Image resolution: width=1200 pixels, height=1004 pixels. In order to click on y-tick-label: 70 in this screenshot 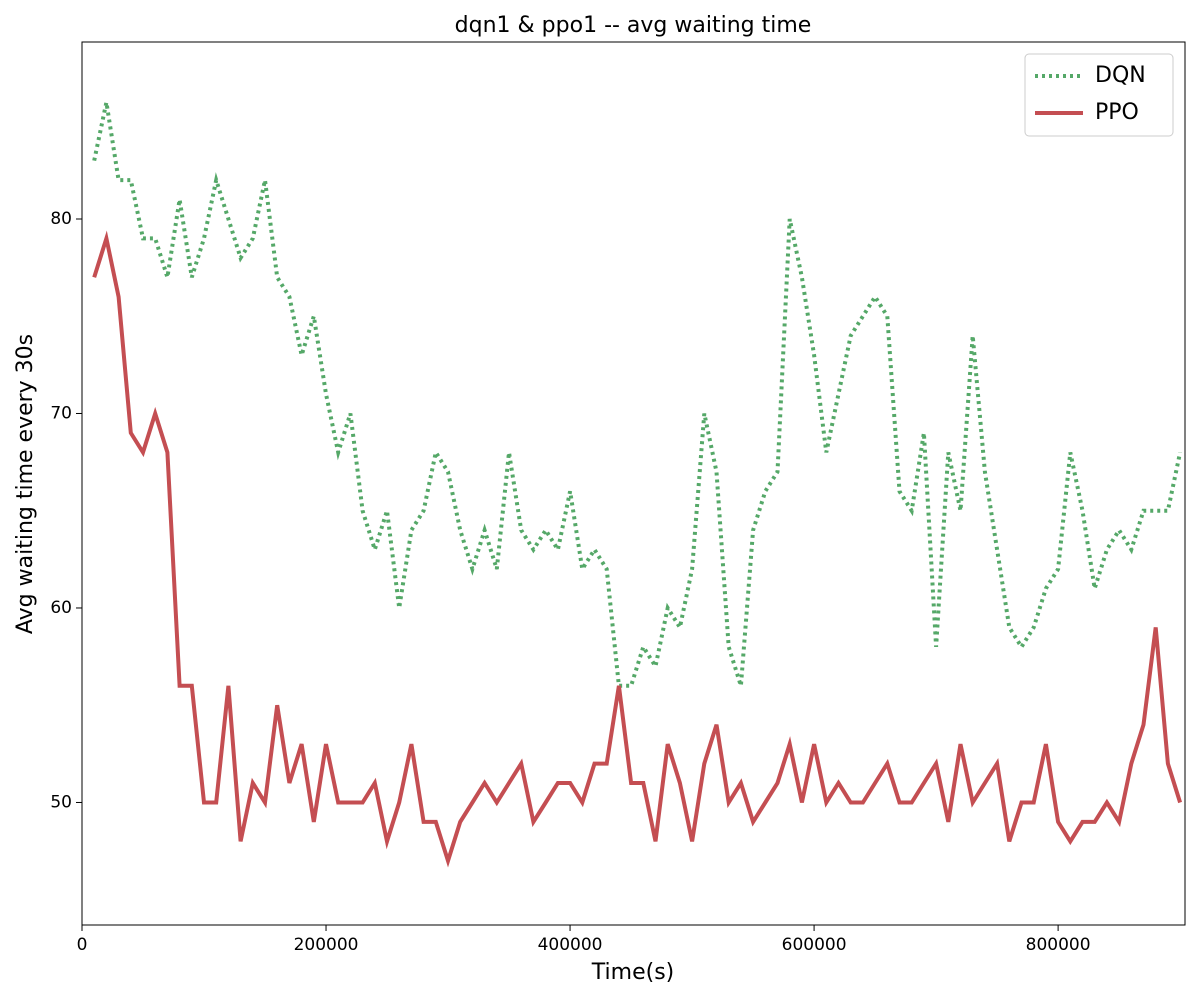, I will do `click(61, 413)`.